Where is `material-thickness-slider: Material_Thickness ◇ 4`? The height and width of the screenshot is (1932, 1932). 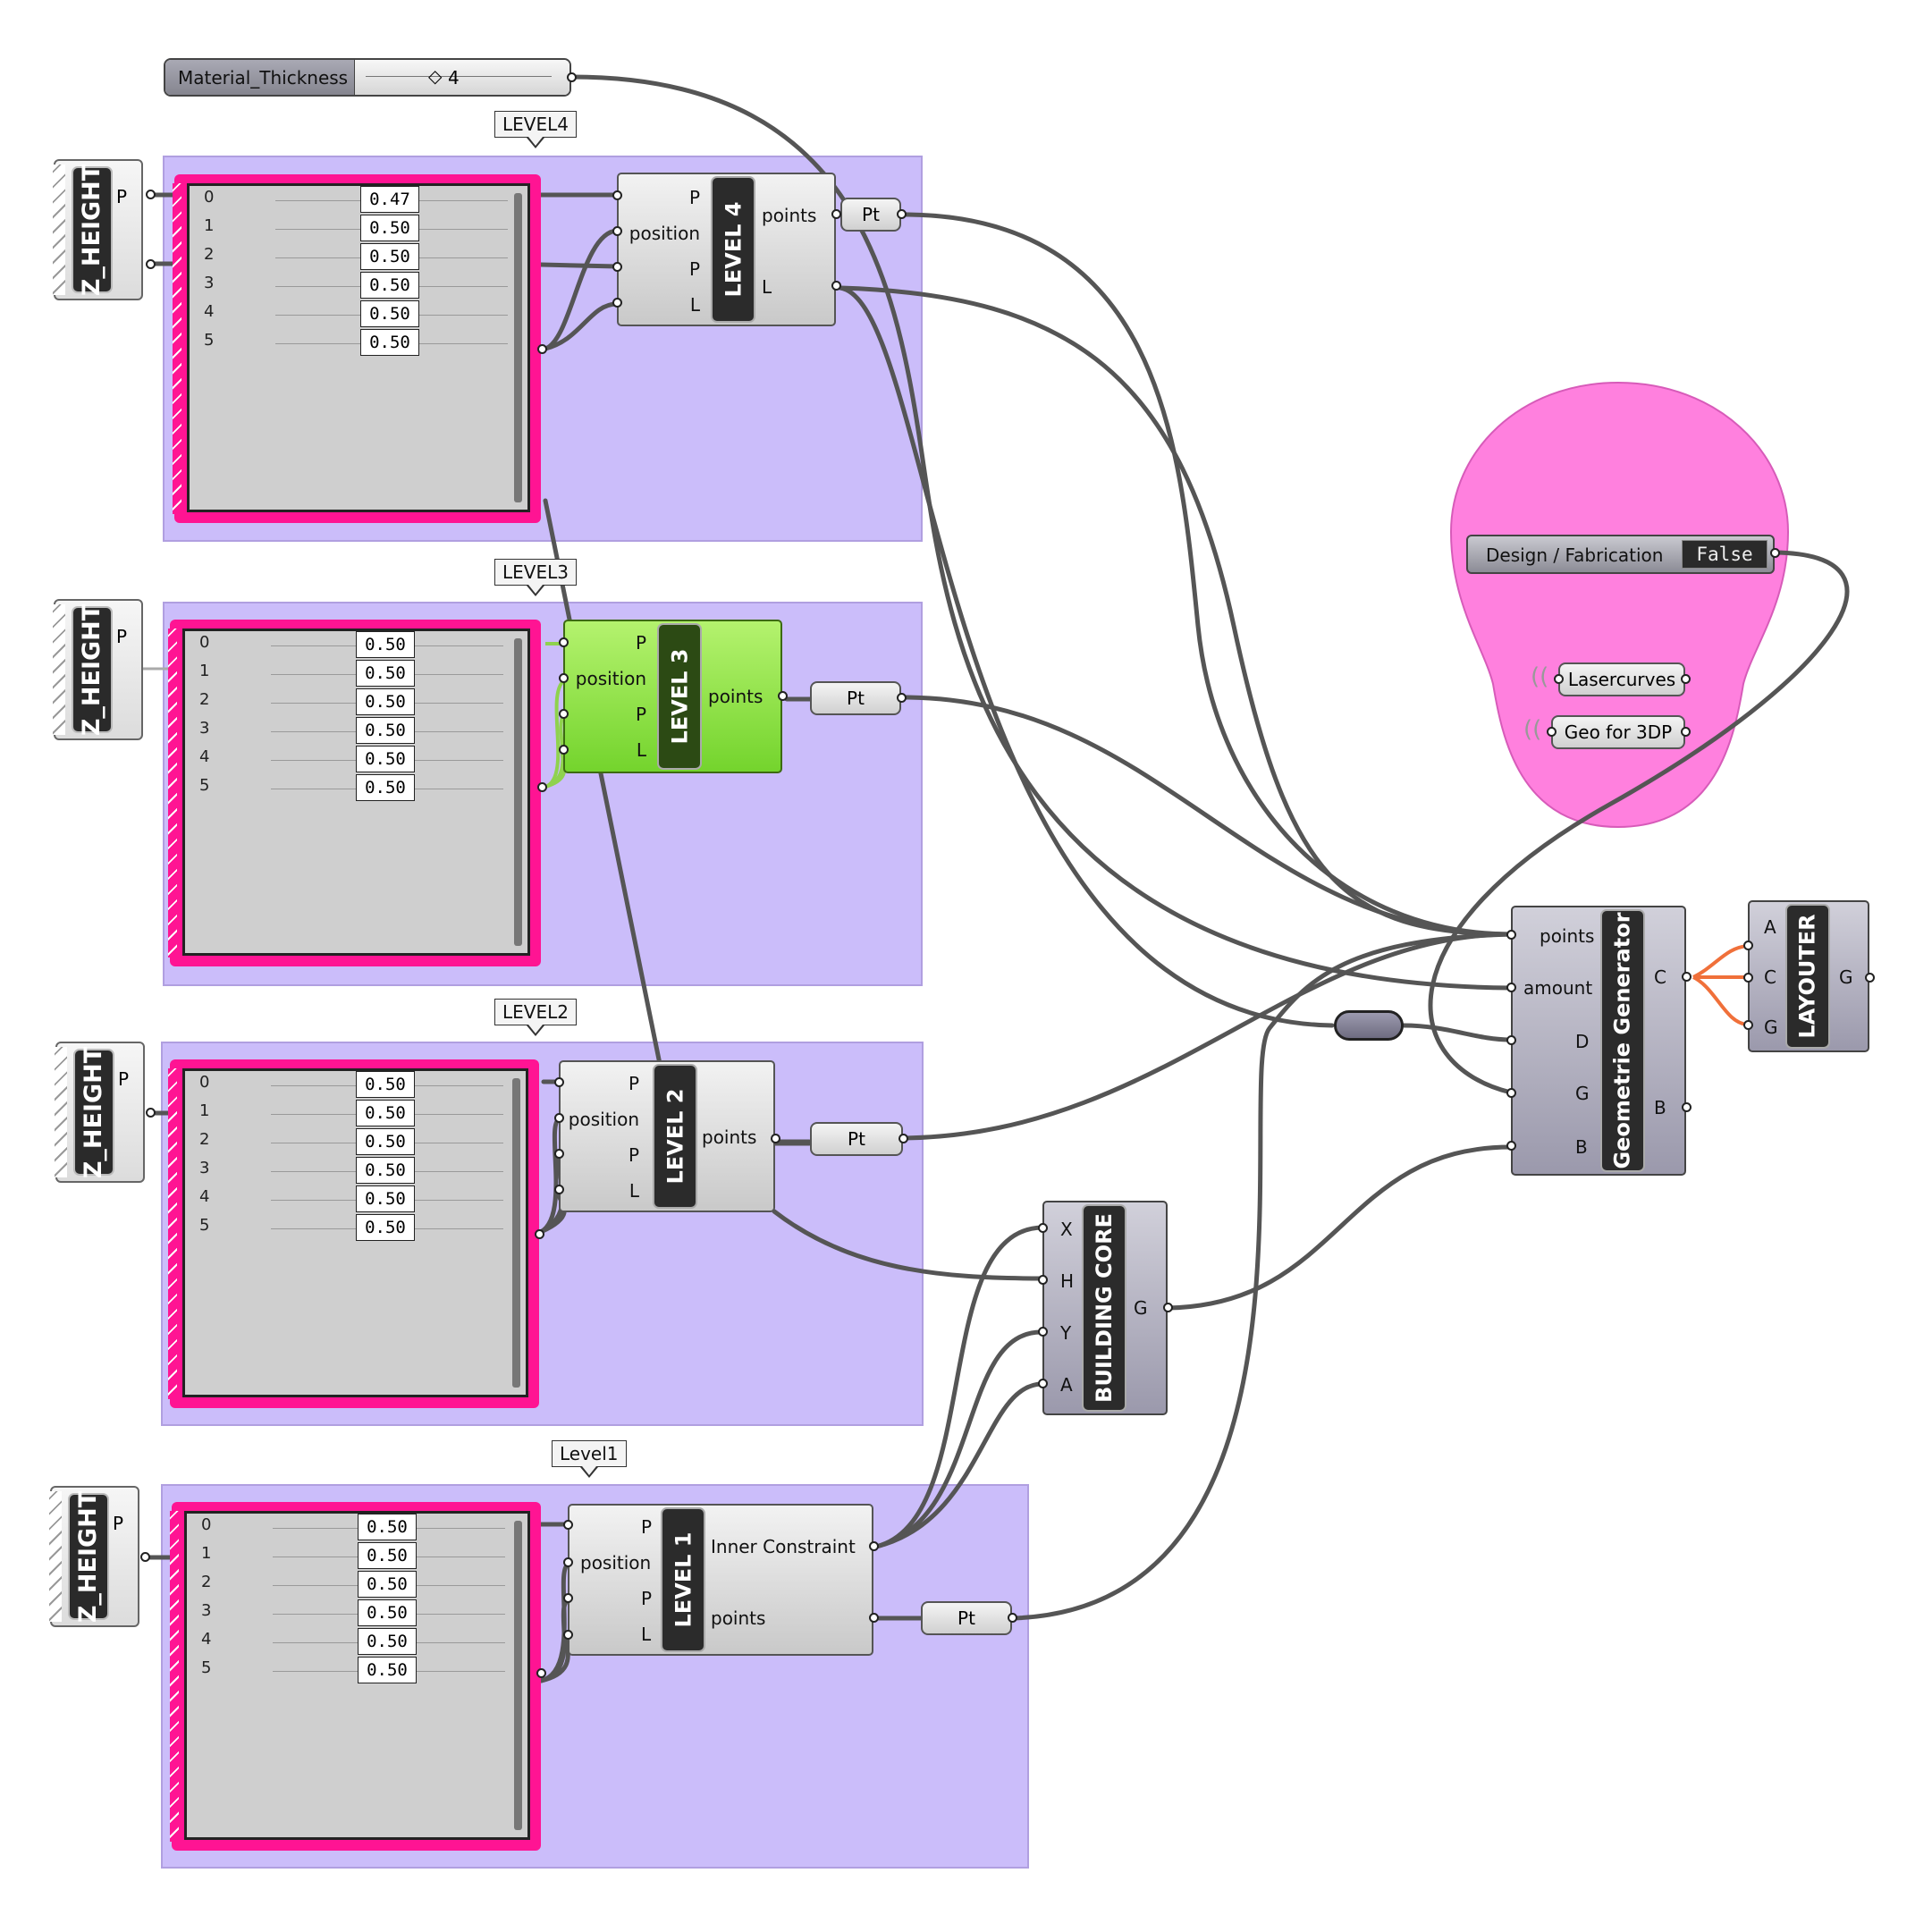
material-thickness-slider: Material_Thickness ◇ 4 is located at coordinates (367, 77).